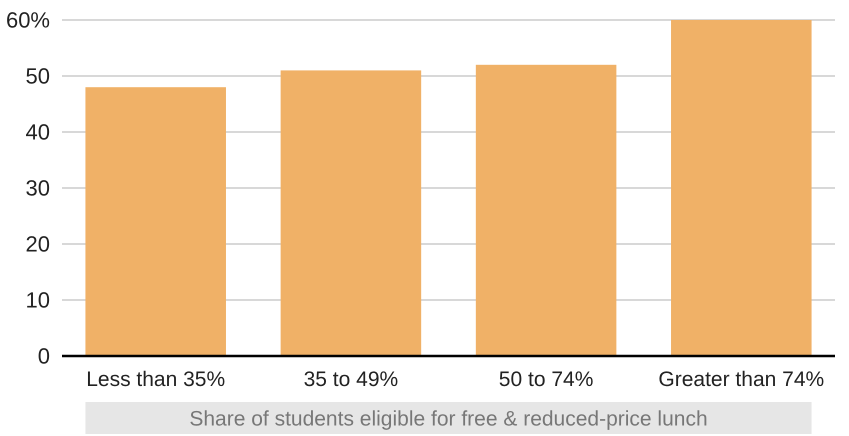 This screenshot has width=849, height=436. I want to click on x-tick-label: Less than 35%, so click(156, 379).